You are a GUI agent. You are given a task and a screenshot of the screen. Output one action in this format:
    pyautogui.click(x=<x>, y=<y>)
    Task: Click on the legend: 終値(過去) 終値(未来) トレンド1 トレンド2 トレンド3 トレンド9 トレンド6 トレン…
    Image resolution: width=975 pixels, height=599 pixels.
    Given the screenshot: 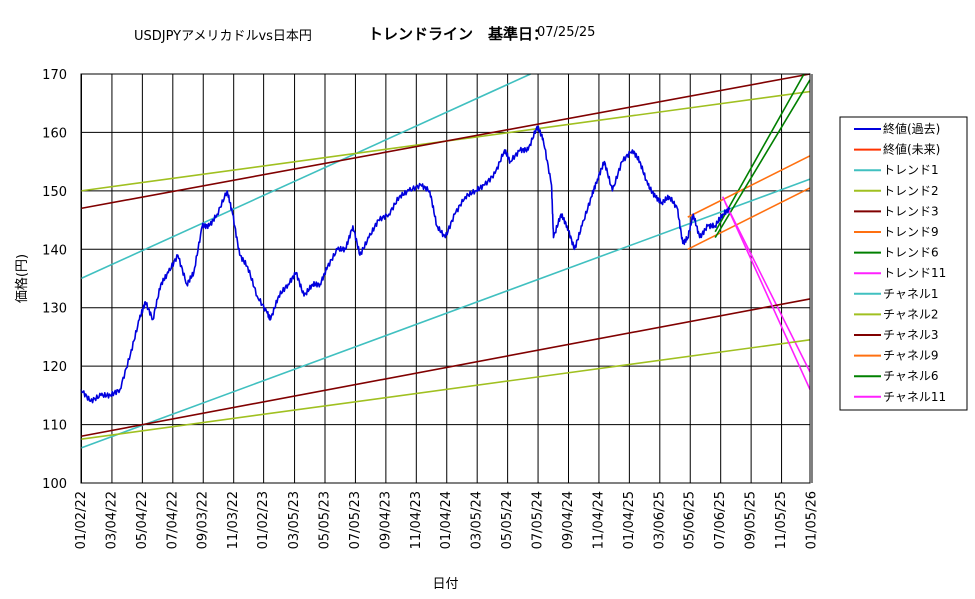 What is the action you would take?
    pyautogui.click(x=903, y=263)
    